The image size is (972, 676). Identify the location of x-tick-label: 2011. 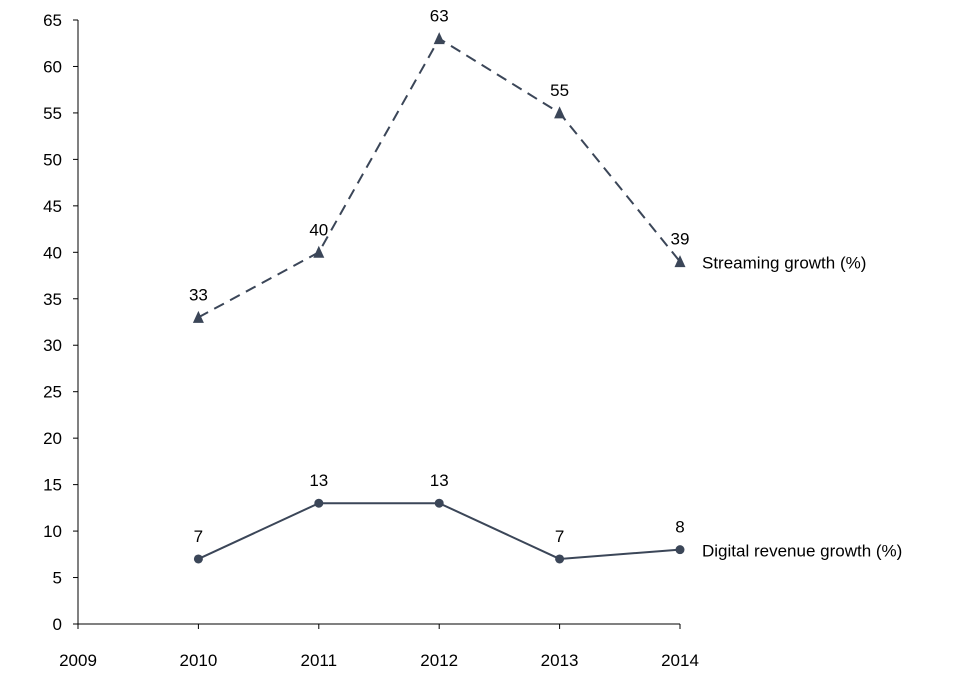
(319, 660).